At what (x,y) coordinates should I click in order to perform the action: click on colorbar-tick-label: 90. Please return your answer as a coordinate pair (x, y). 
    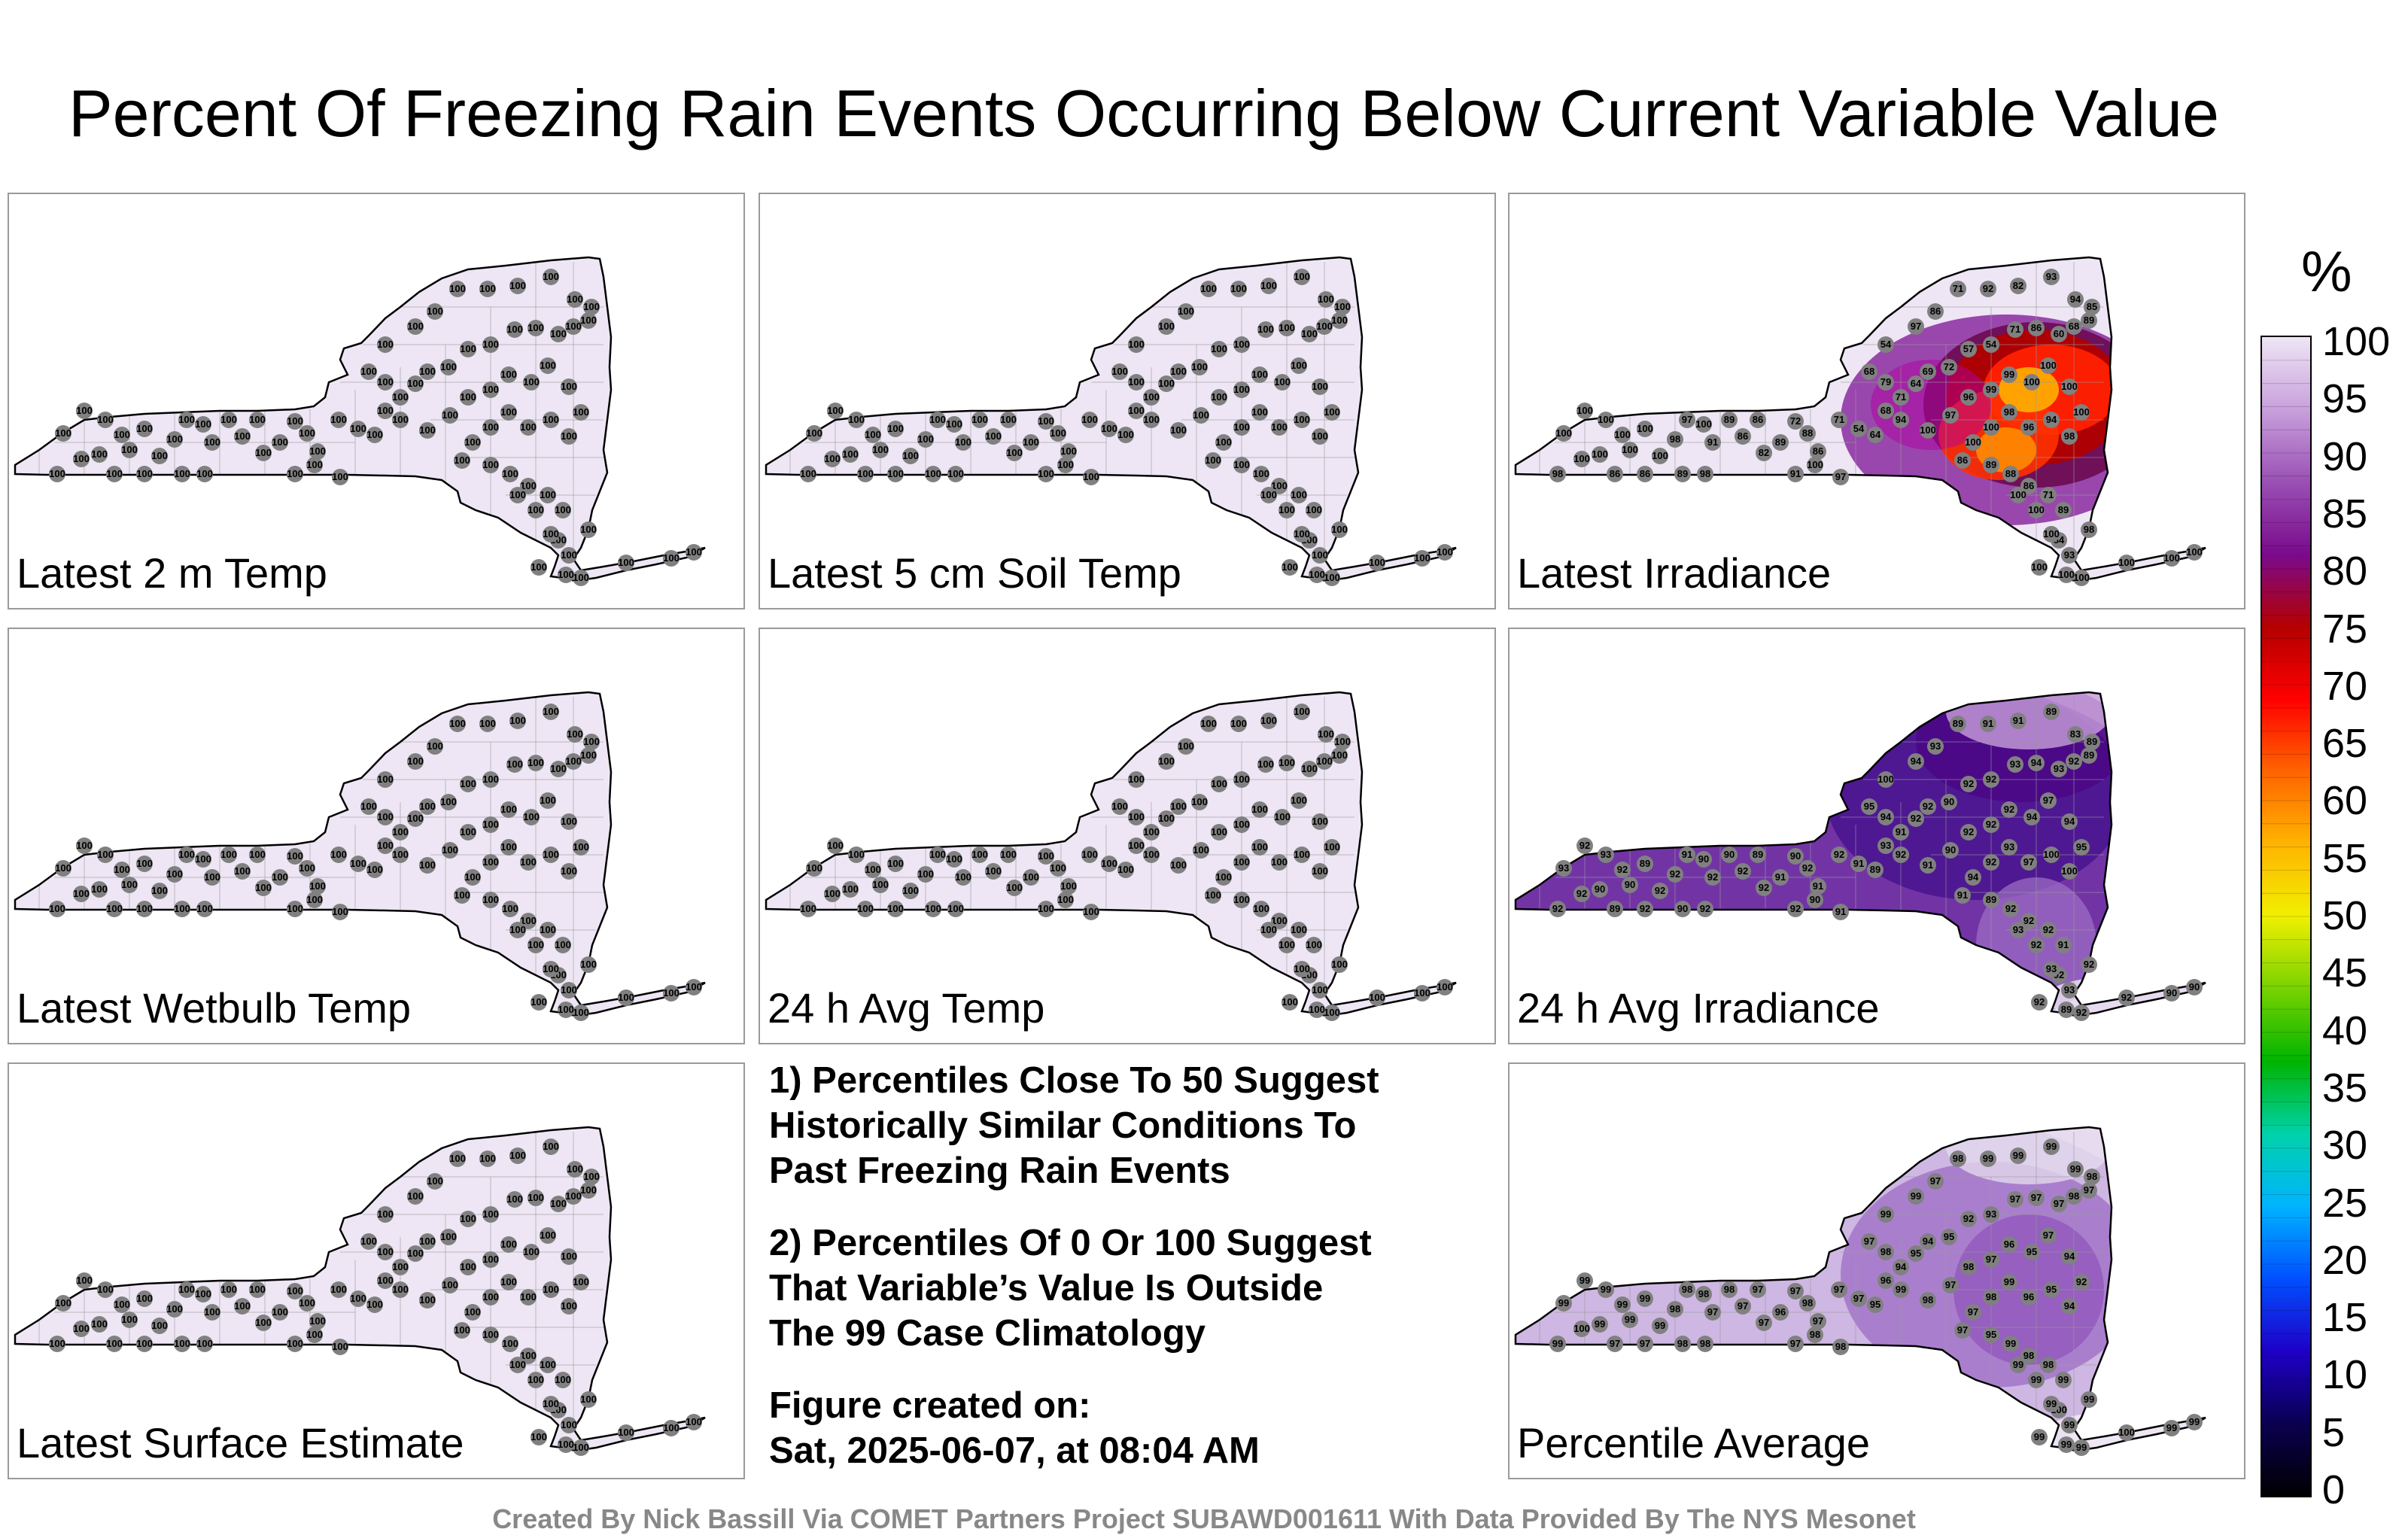
    Looking at the image, I should click on (2345, 456).